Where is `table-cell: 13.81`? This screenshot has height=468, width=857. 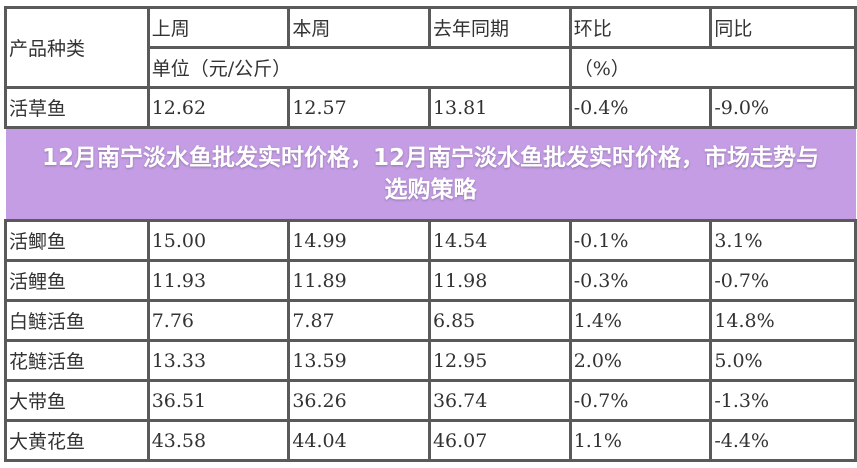
table-cell: 13.81 is located at coordinates (499, 107).